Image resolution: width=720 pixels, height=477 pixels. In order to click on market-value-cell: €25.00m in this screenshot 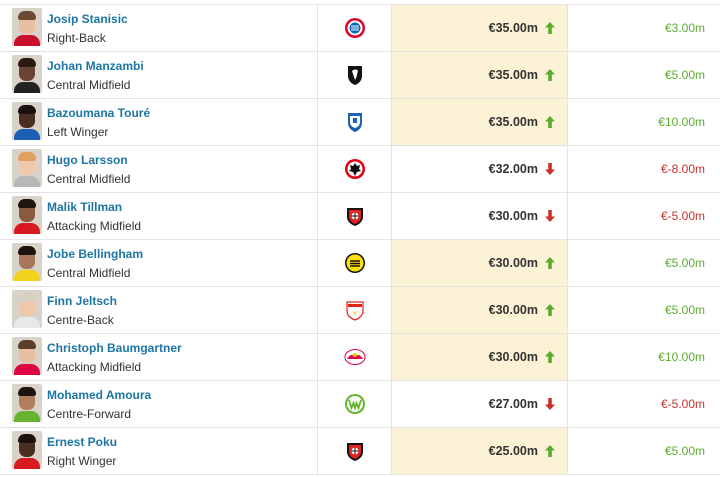, I will do `click(480, 451)`.